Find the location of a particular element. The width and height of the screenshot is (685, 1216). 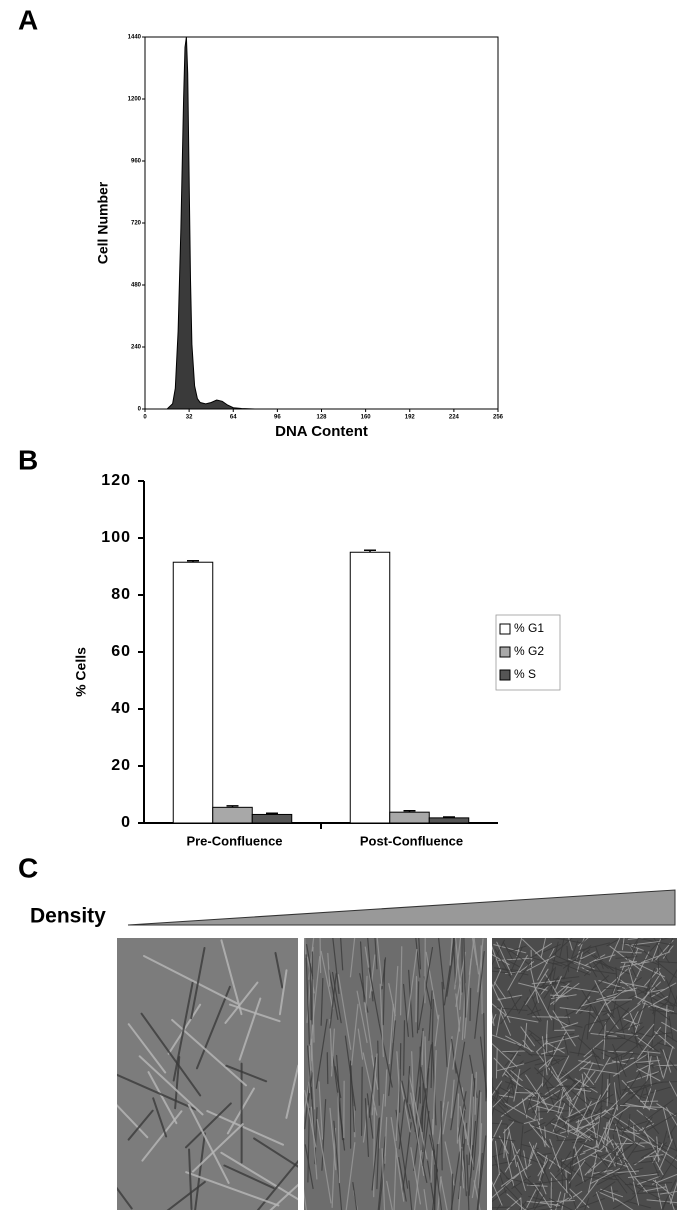

micrograph is located at coordinates (207, 1074).